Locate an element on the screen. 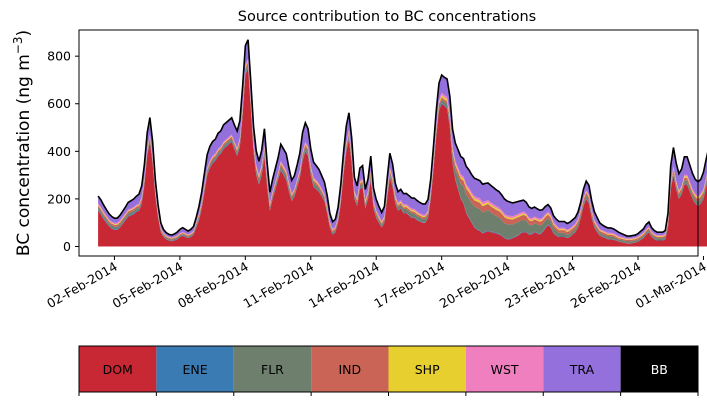 The height and width of the screenshot is (402, 707). legend-swatch-ind is located at coordinates (350, 369).